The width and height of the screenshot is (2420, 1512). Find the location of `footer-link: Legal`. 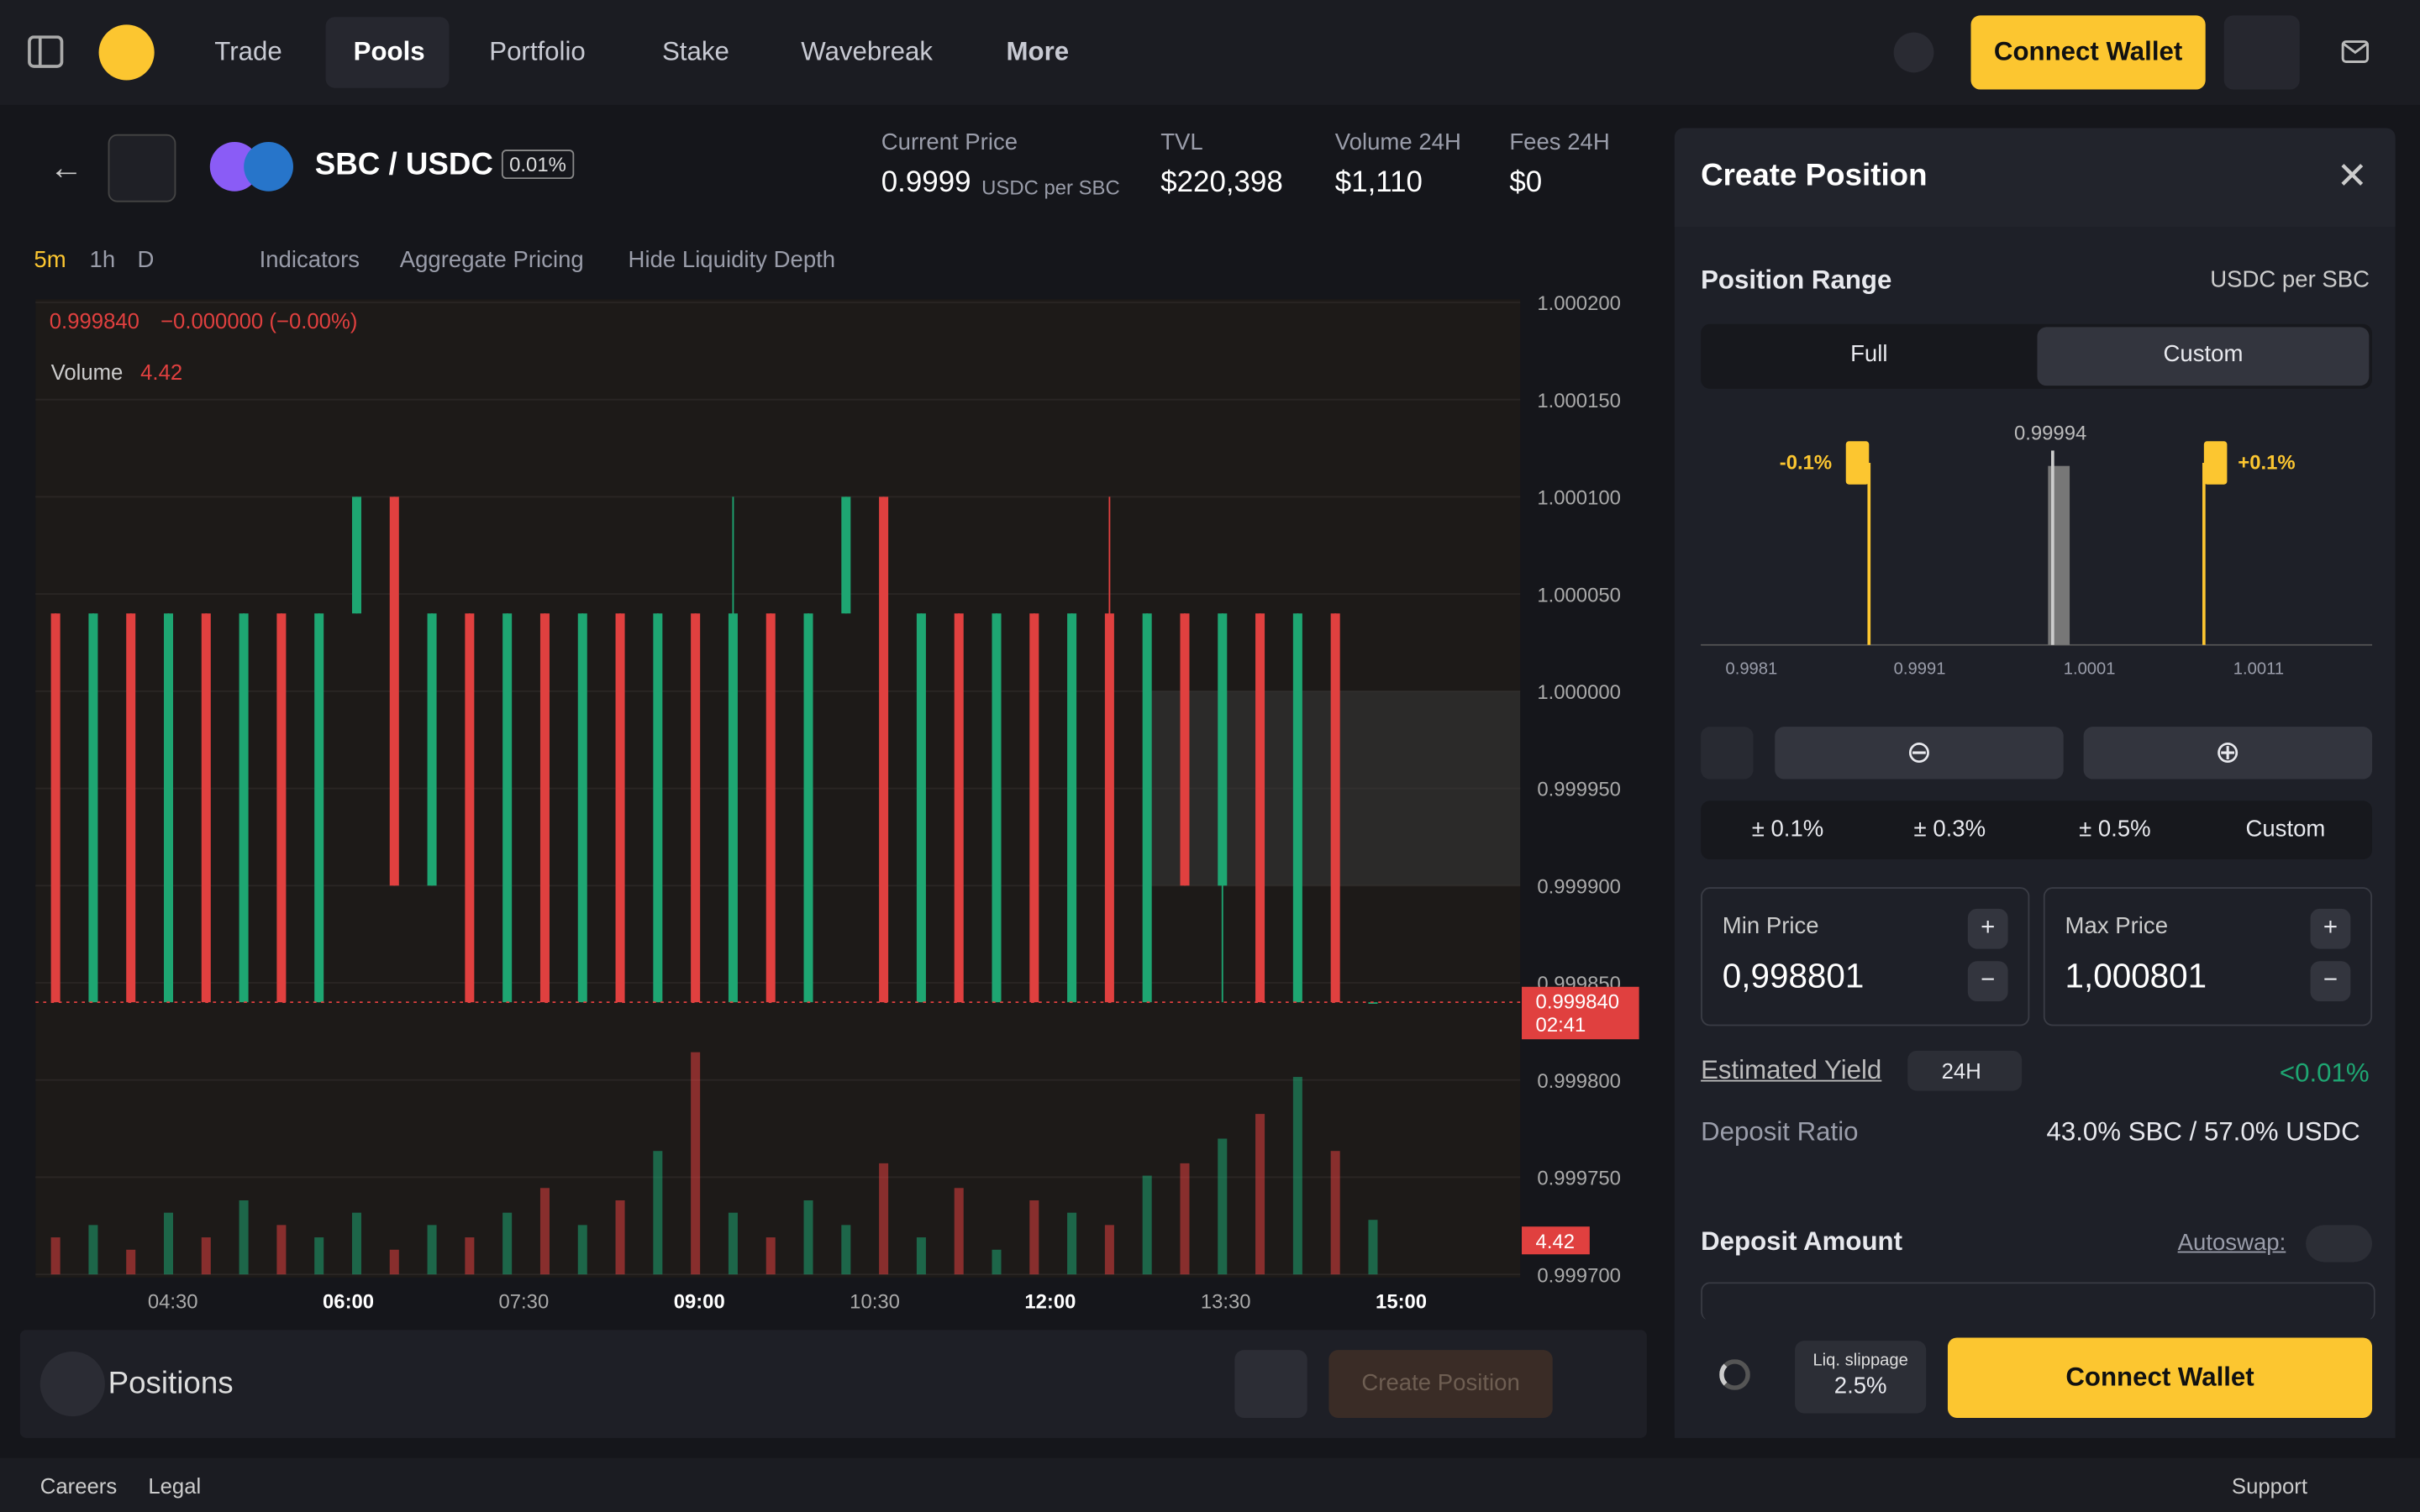

footer-link: Legal is located at coordinates (175, 1486).